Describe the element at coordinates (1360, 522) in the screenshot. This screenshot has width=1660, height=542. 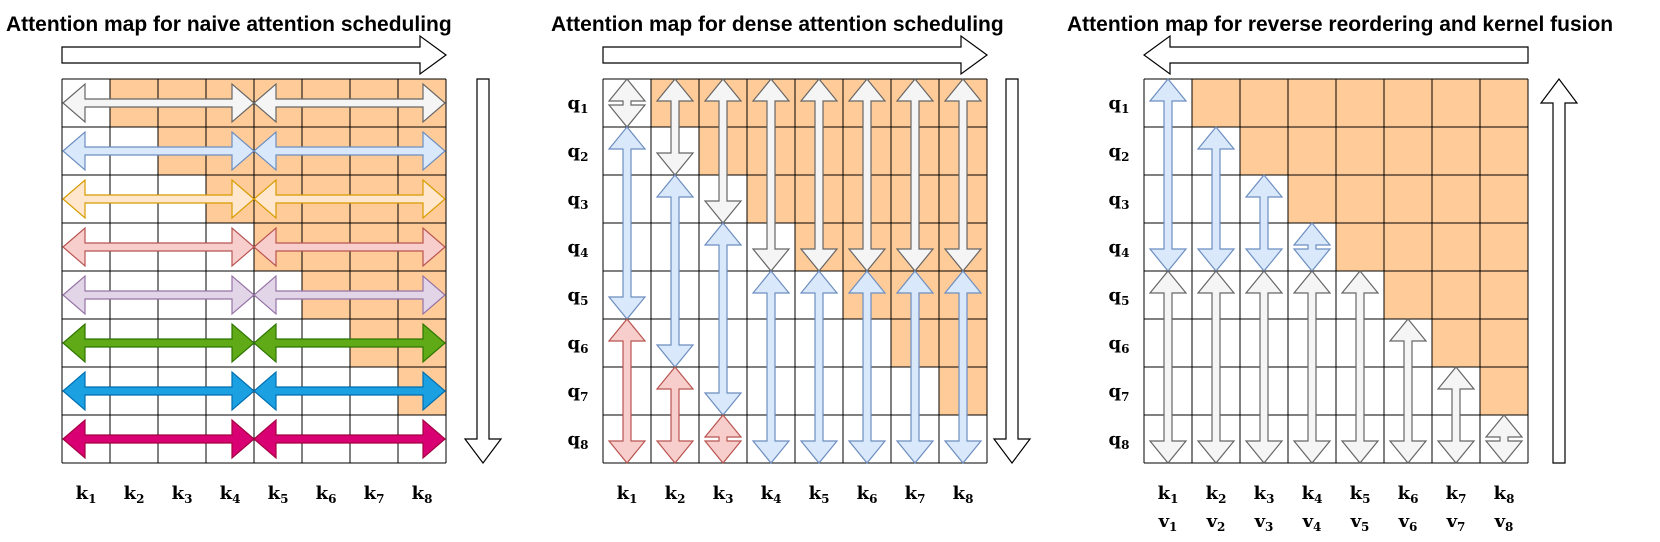
I see `col-label-v: v5` at that location.